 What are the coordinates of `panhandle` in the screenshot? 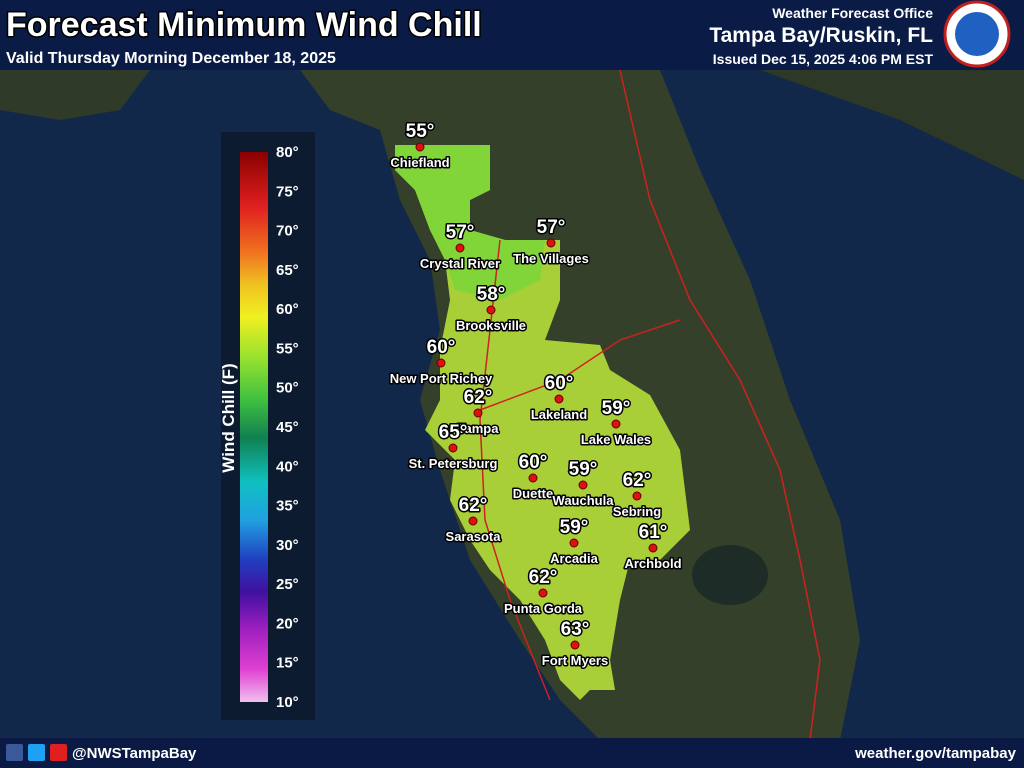 It's located at (75, 95).